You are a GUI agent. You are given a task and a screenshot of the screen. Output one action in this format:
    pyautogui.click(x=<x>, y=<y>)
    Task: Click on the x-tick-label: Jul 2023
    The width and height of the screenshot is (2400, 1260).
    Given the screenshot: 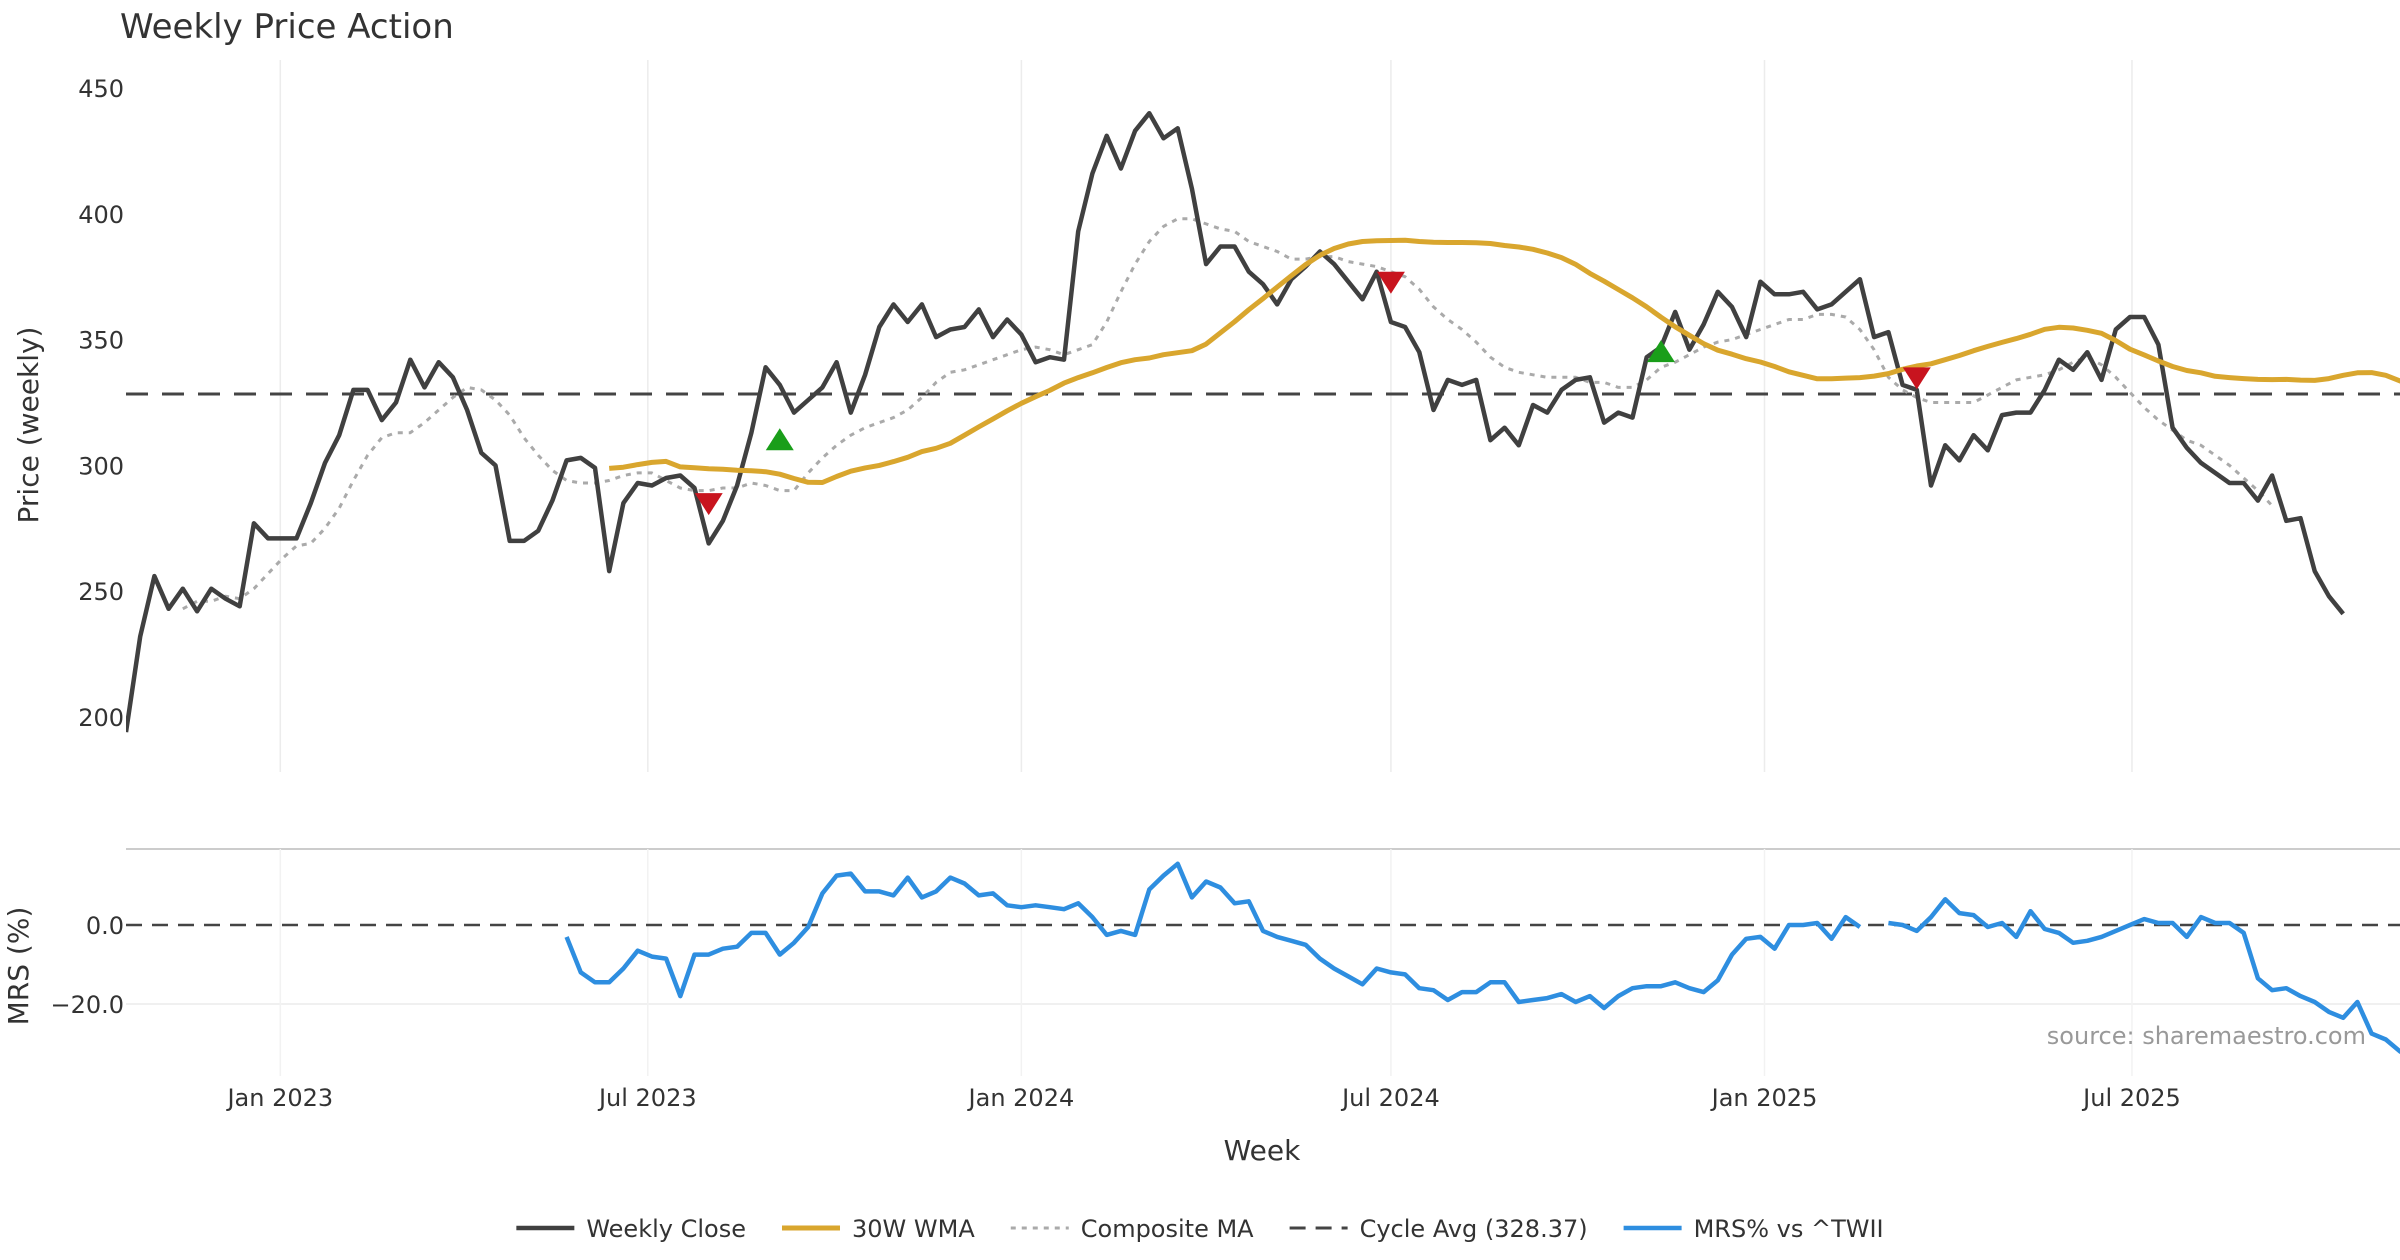 What is the action you would take?
    pyautogui.click(x=647, y=1098)
    